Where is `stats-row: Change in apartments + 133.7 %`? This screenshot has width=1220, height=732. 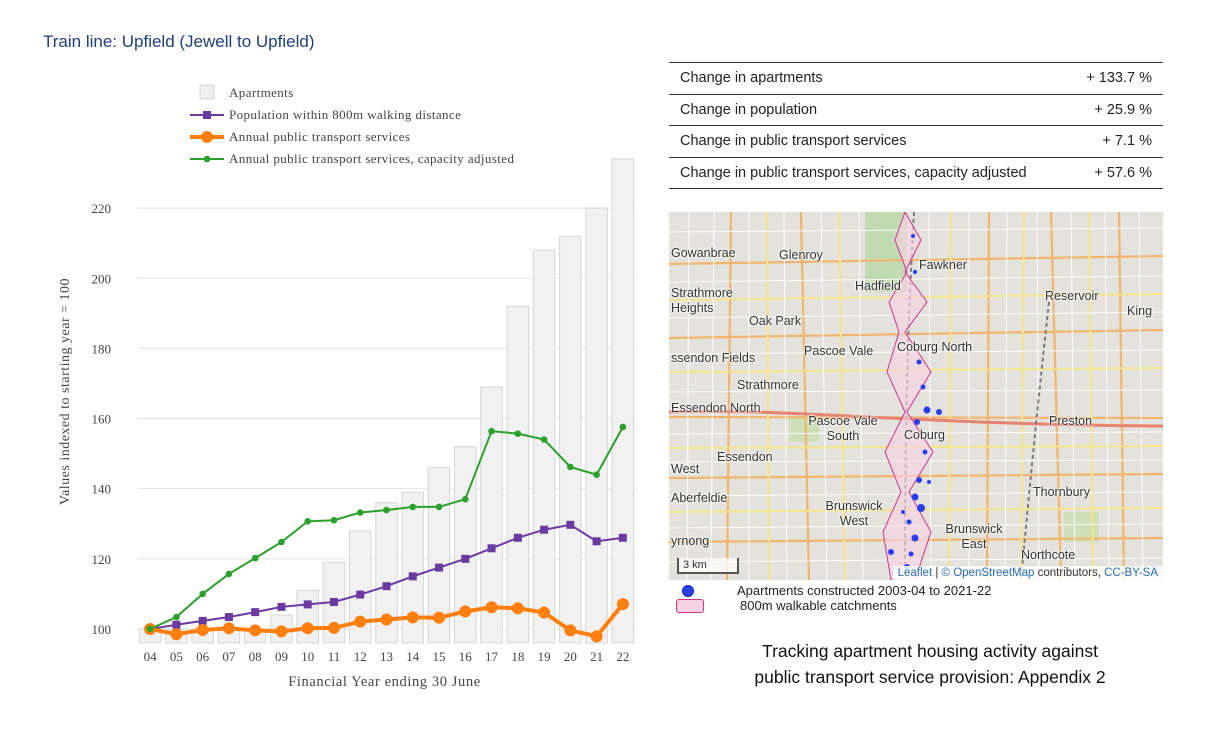 stats-row: Change in apartments + 133.7 % is located at coordinates (916, 78).